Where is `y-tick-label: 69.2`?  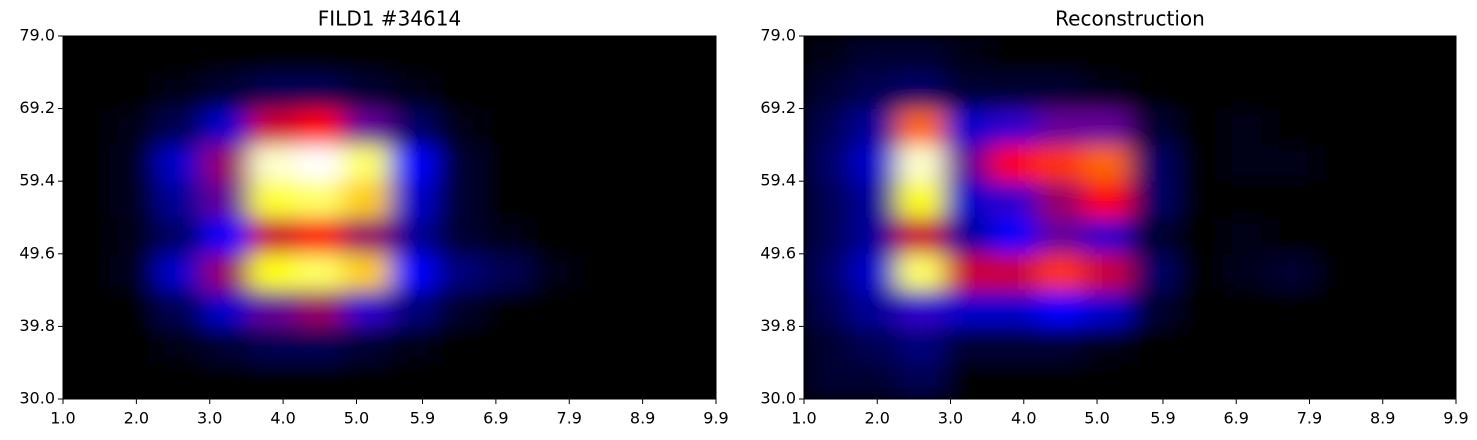
y-tick-label: 69.2 is located at coordinates (778, 107).